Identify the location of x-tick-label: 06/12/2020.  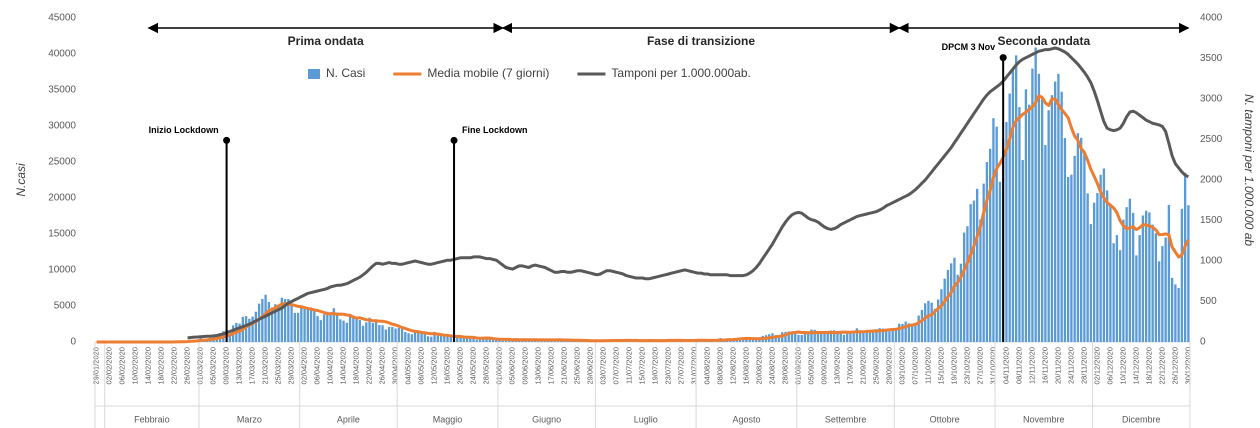
(1109, 366).